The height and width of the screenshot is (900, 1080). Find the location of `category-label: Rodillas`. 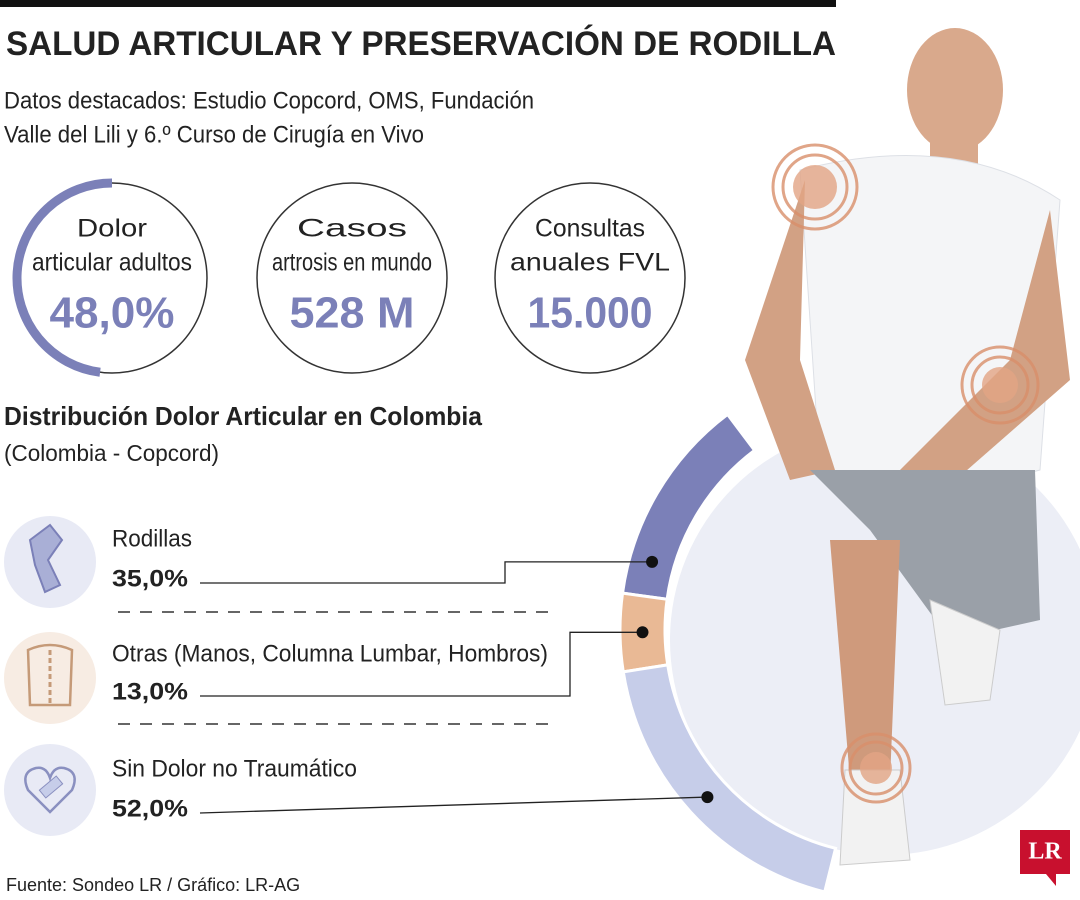

category-label: Rodillas is located at coordinates (152, 538).